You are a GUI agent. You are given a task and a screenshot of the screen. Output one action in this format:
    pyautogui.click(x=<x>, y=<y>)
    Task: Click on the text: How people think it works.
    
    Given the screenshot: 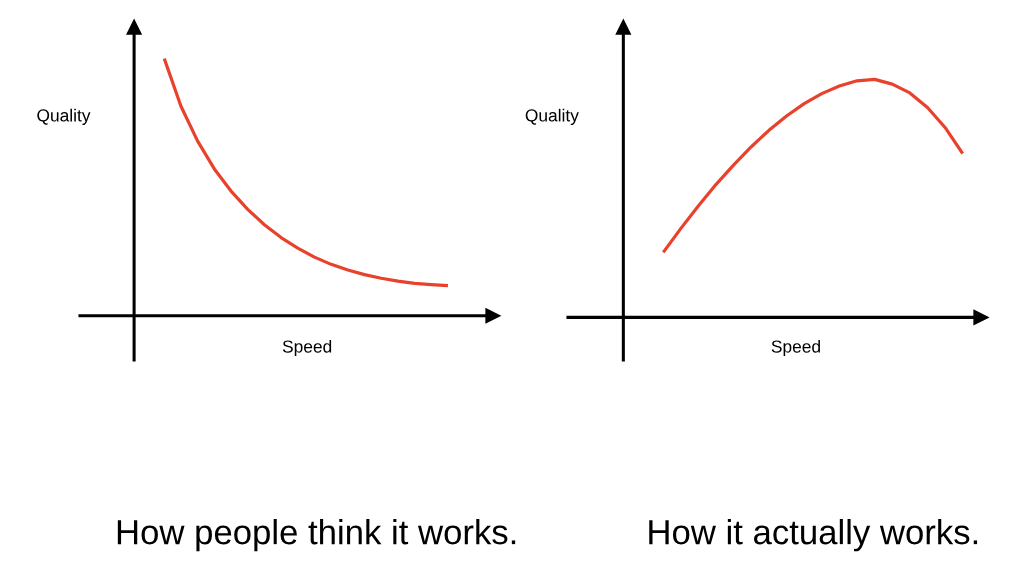 What is the action you would take?
    pyautogui.click(x=316, y=535)
    